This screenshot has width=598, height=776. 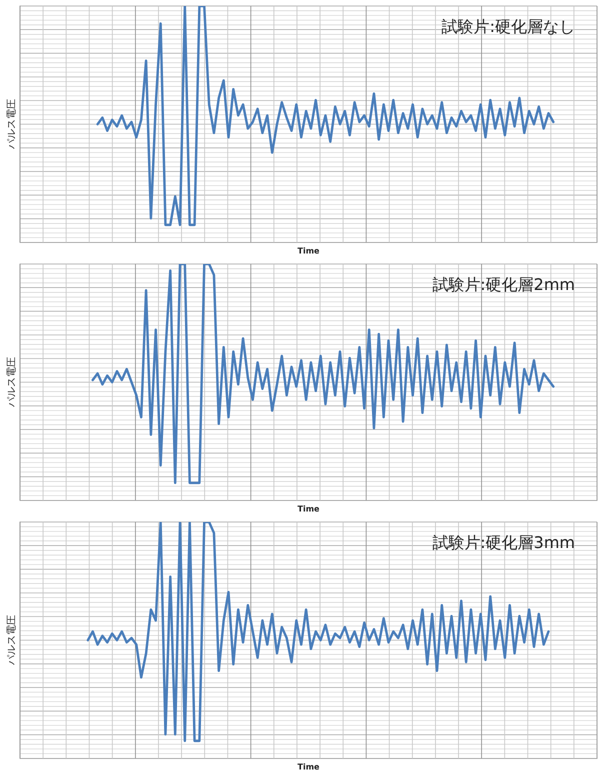 What do you see at coordinates (503, 284) in the screenshot?
I see `text: 試験片:硬化層2mm` at bounding box center [503, 284].